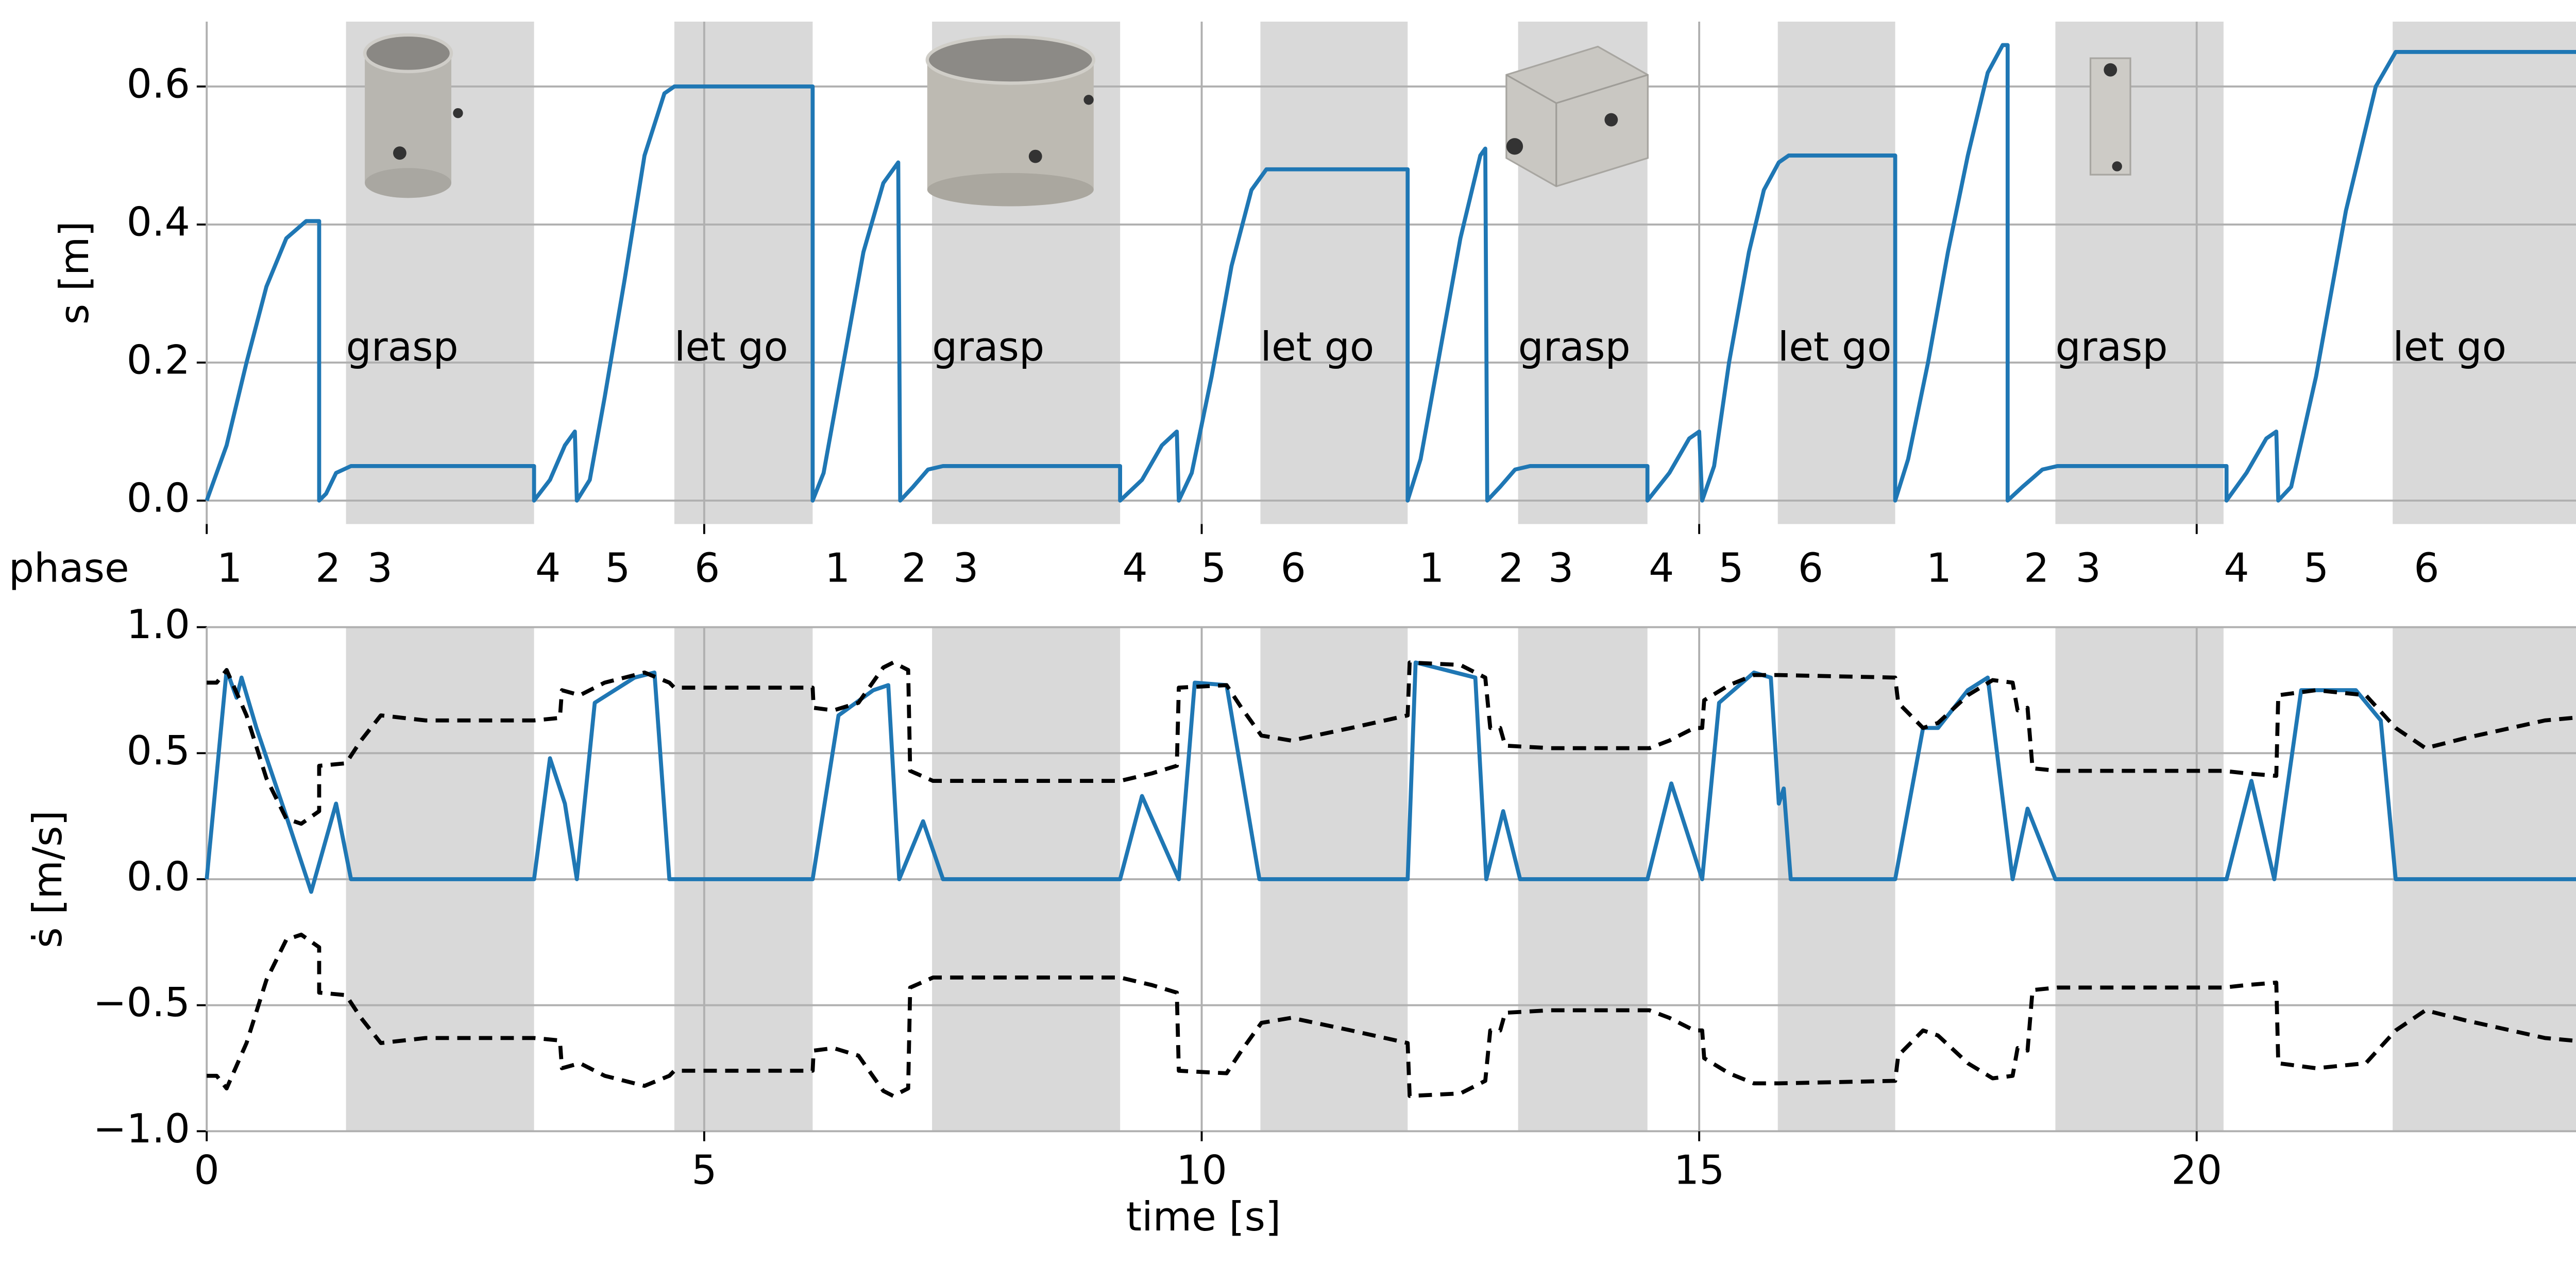 The width and height of the screenshot is (2576, 1266). I want to click on y-axis-label: s [m], so click(75, 272).